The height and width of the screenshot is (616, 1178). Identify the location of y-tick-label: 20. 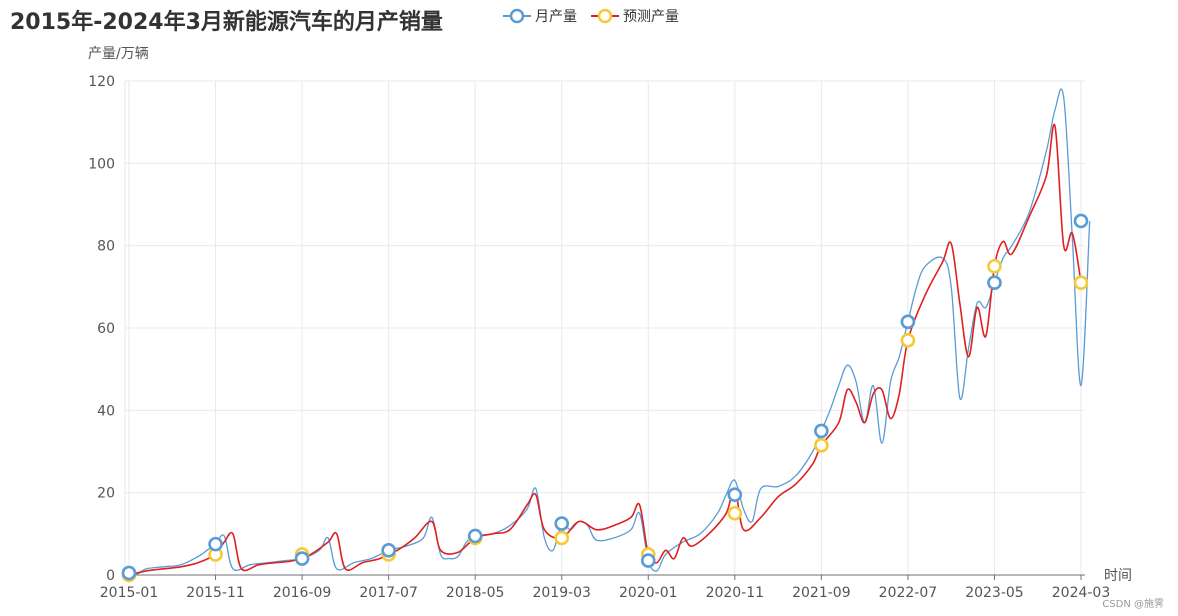
(106, 494).